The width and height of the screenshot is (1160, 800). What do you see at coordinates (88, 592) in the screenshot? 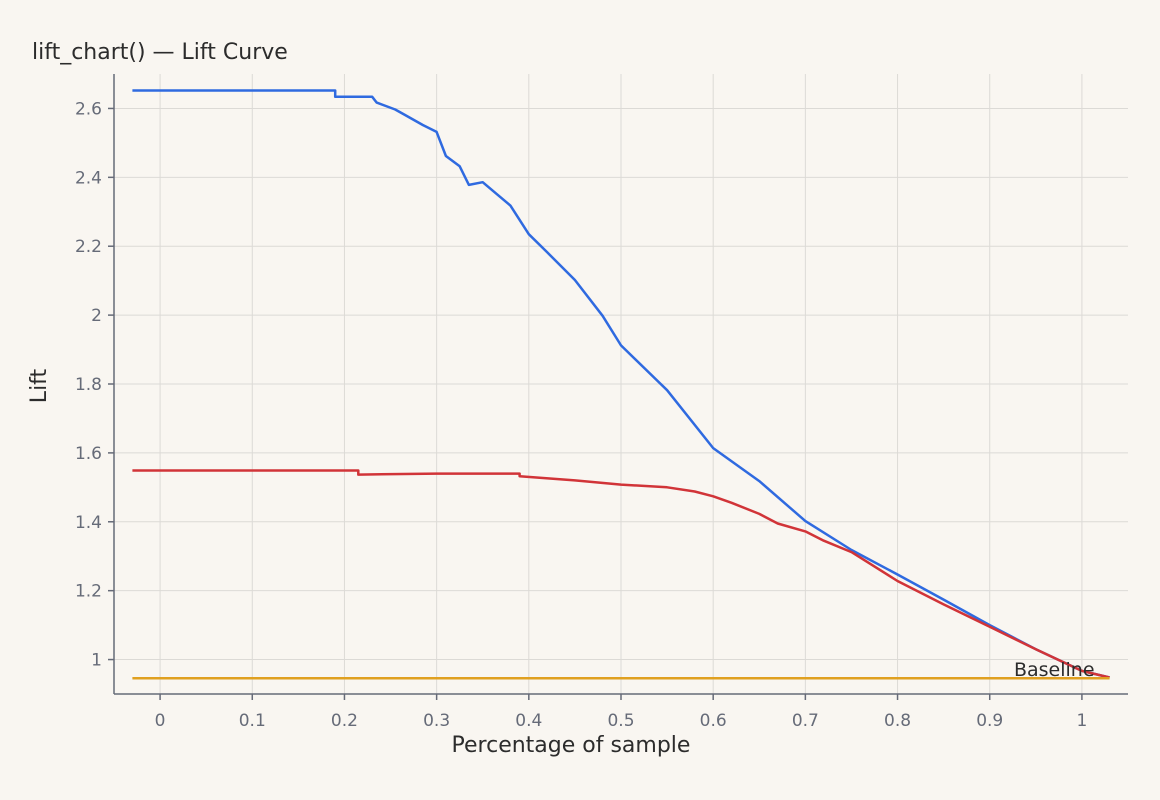
I see `y-tick-label: 1.2` at bounding box center [88, 592].